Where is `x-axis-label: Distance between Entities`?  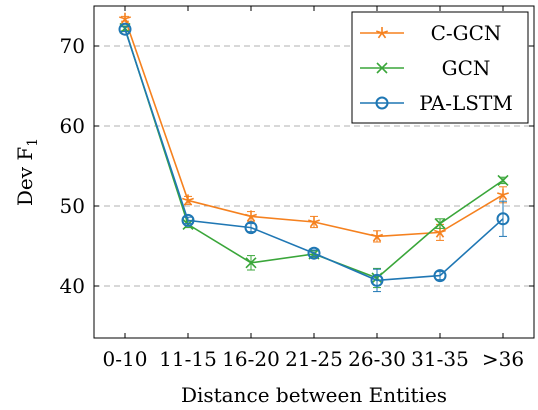
x-axis-label: Distance between Entities is located at coordinates (314, 395).